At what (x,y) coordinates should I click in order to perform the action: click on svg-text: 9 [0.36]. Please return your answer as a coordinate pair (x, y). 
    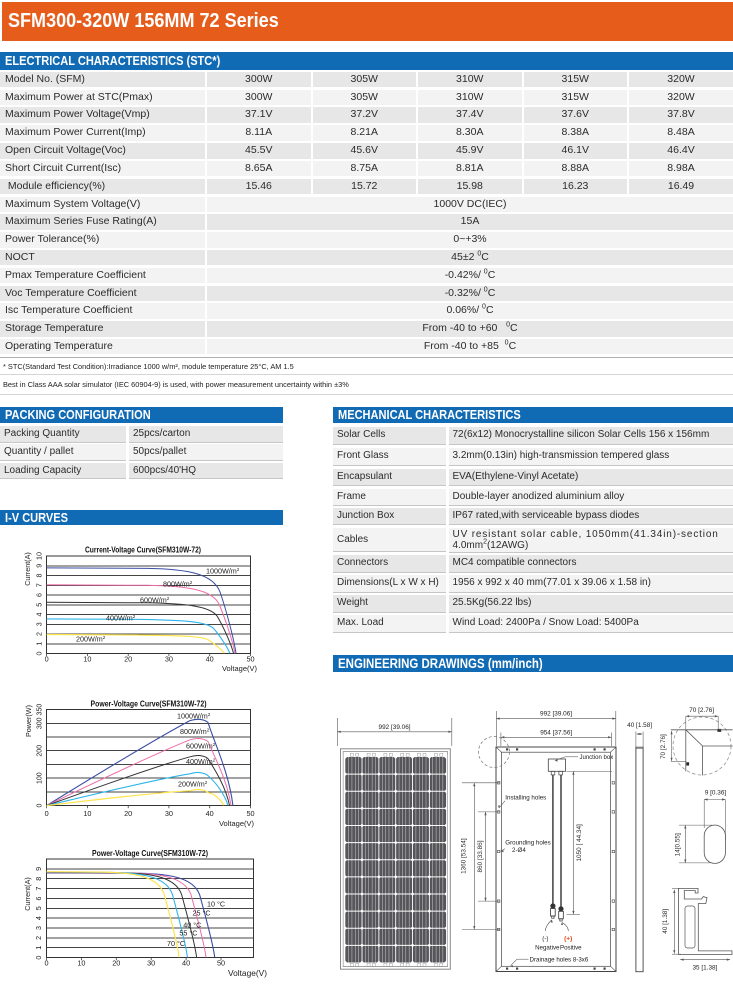
    Looking at the image, I should click on (716, 792).